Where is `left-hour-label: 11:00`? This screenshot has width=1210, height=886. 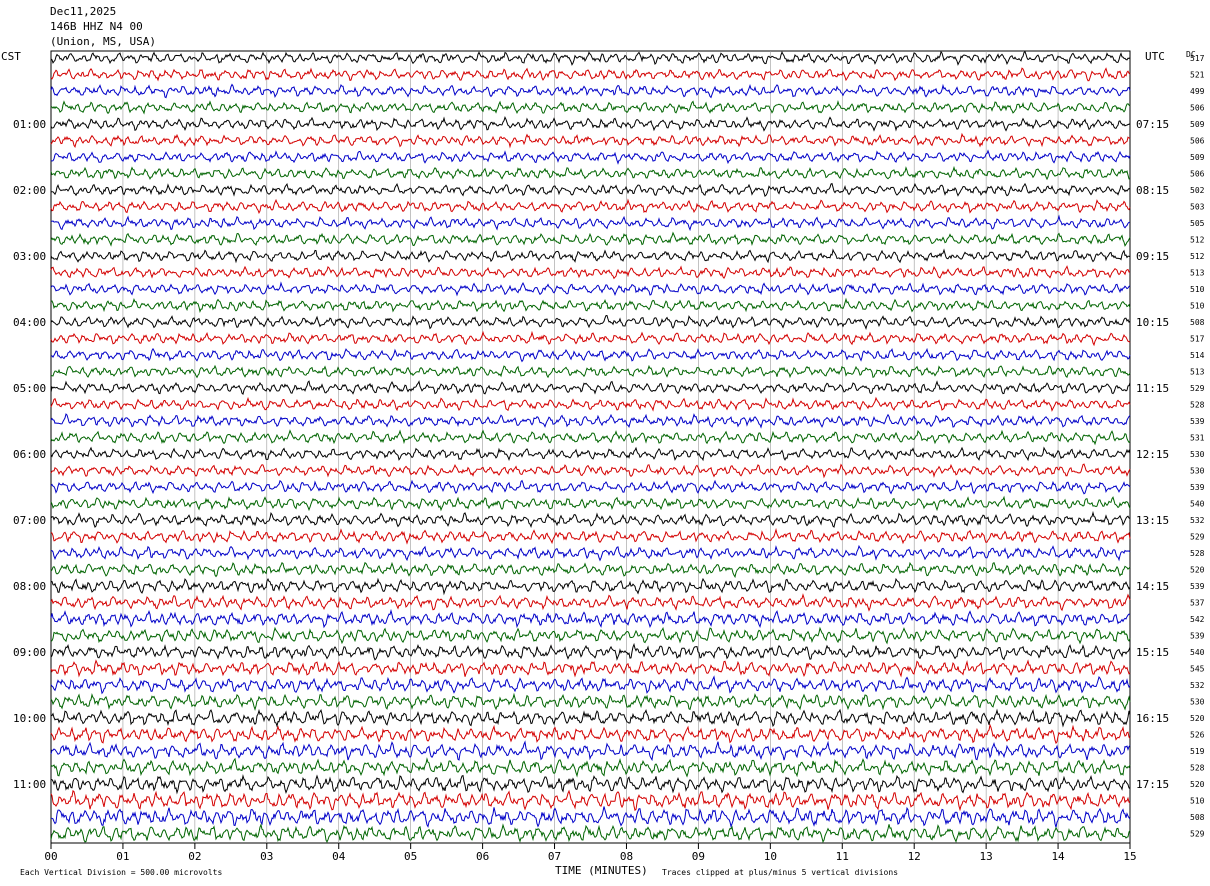
left-hour-label: 11:00 is located at coordinates (29, 784).